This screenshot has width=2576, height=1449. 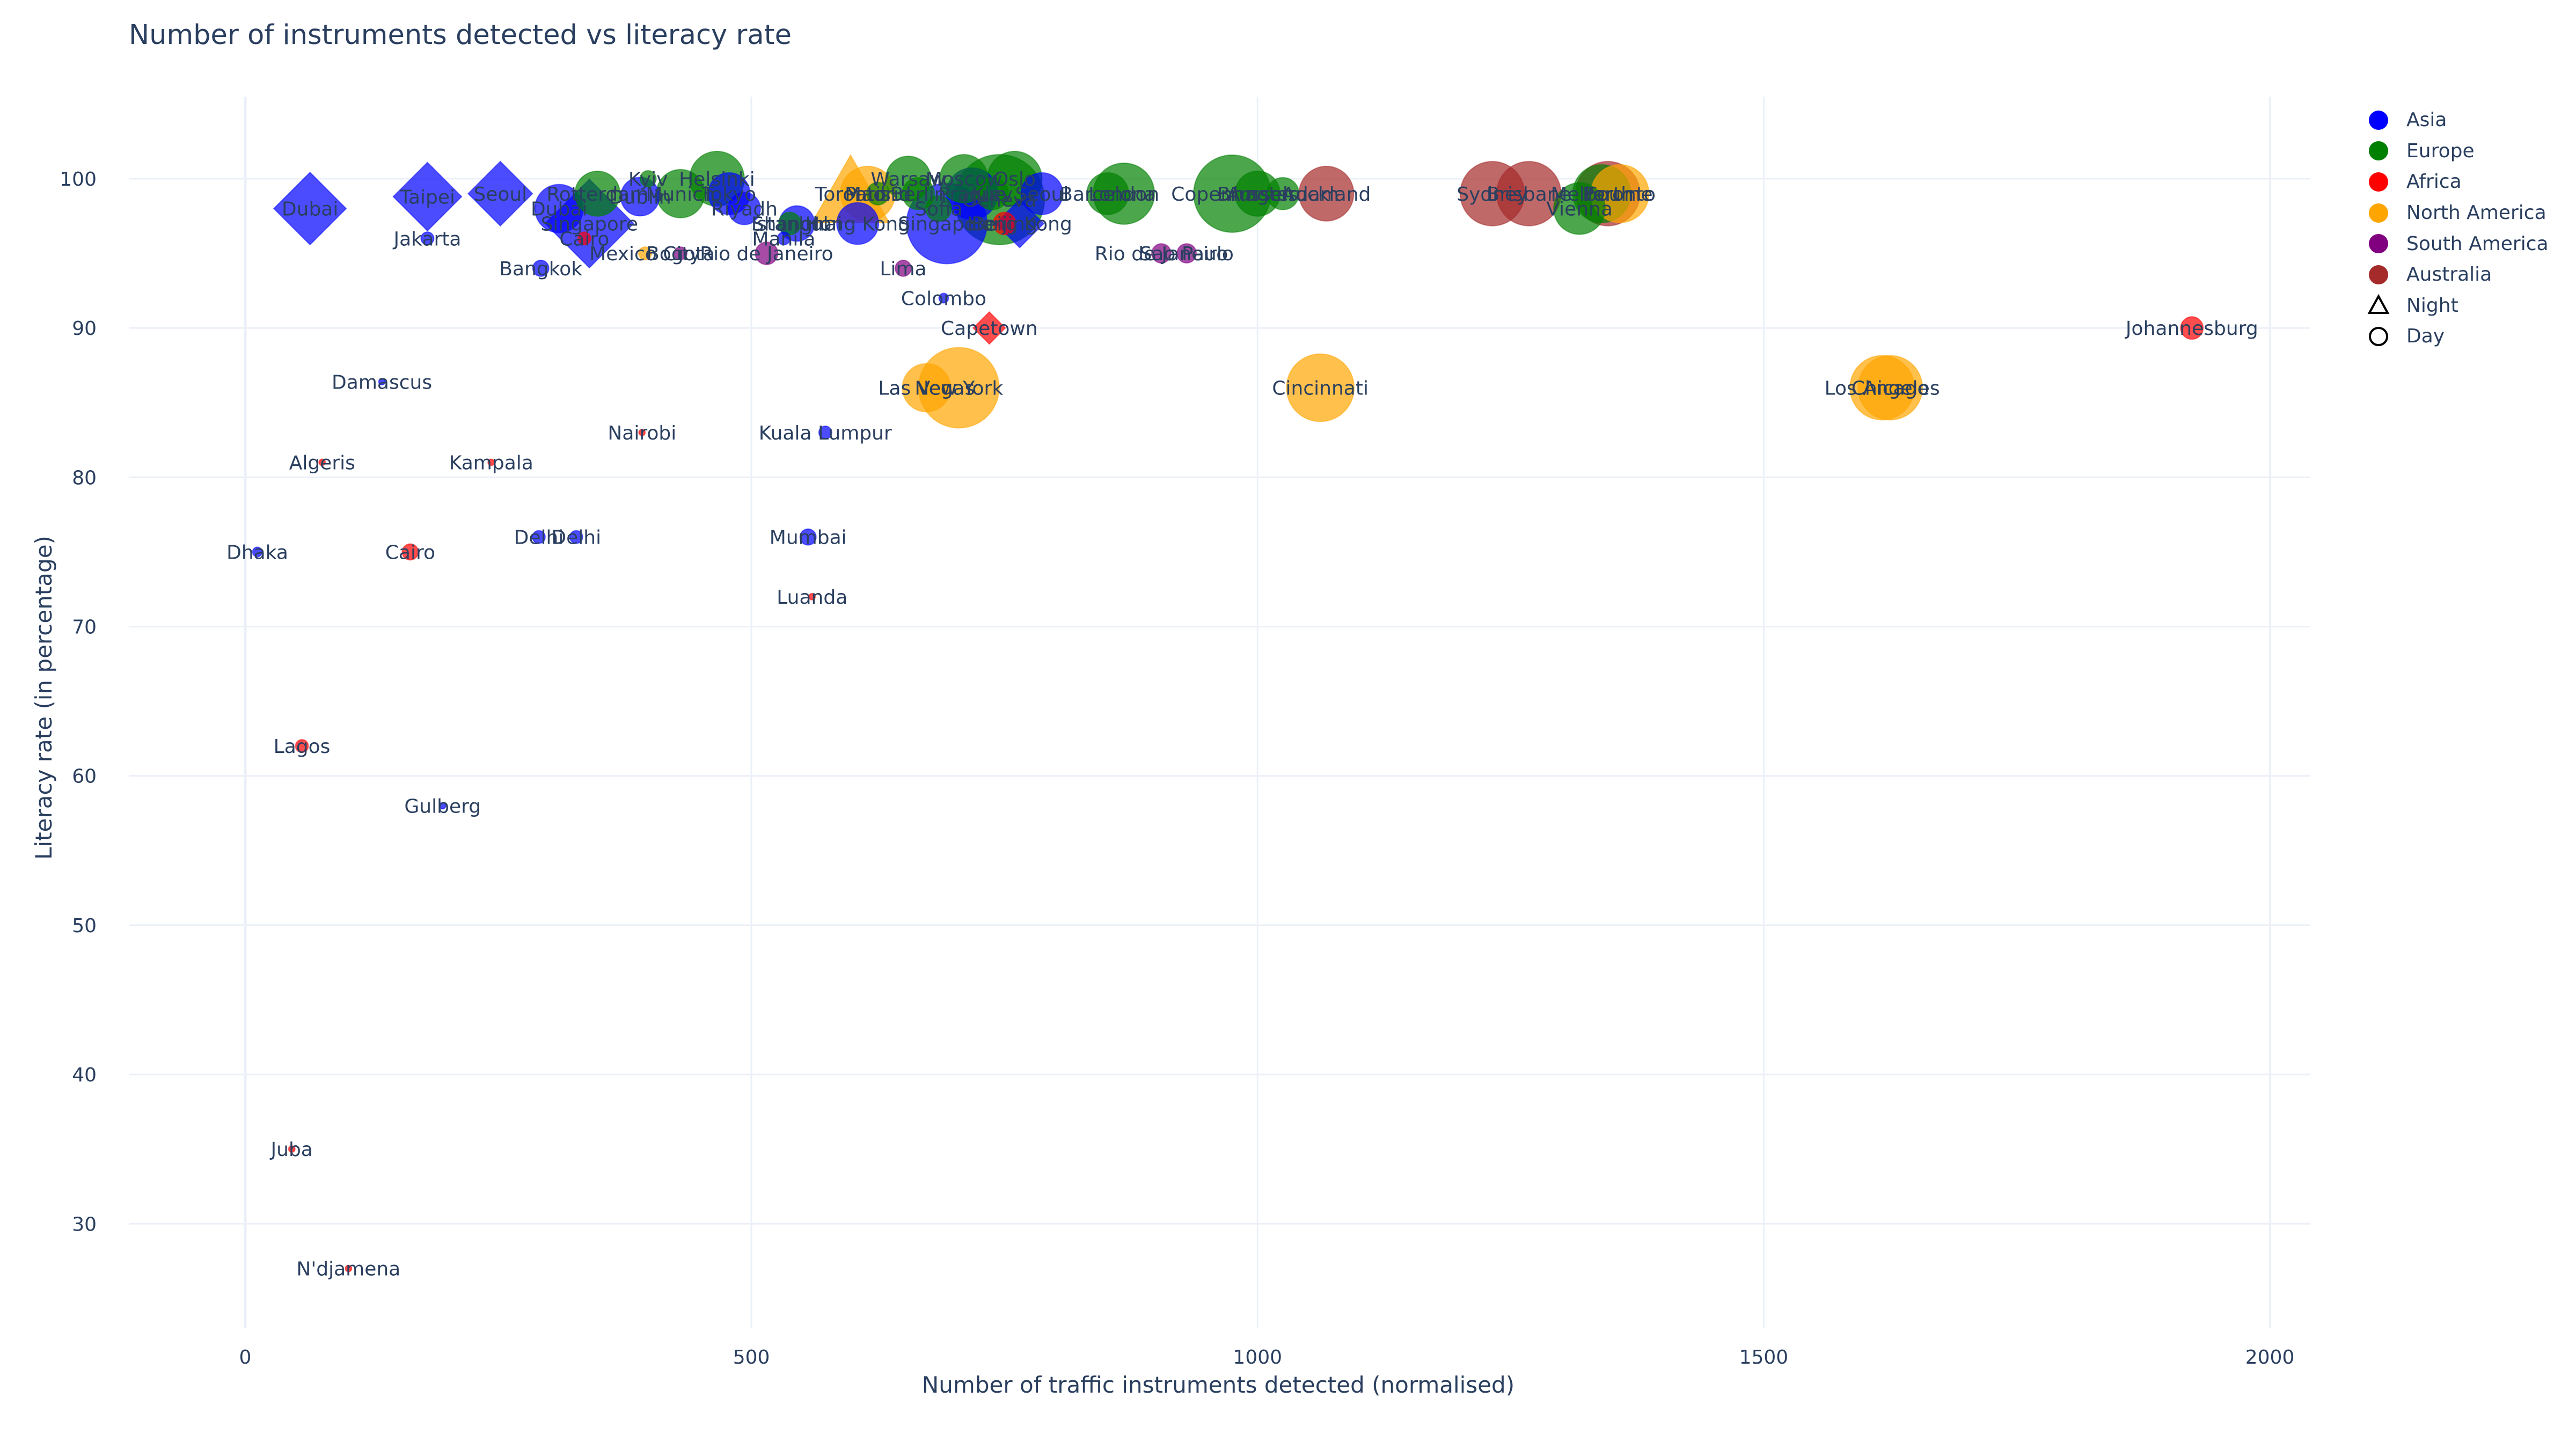 I want to click on point-rotterdam-marker, so click(x=597, y=193).